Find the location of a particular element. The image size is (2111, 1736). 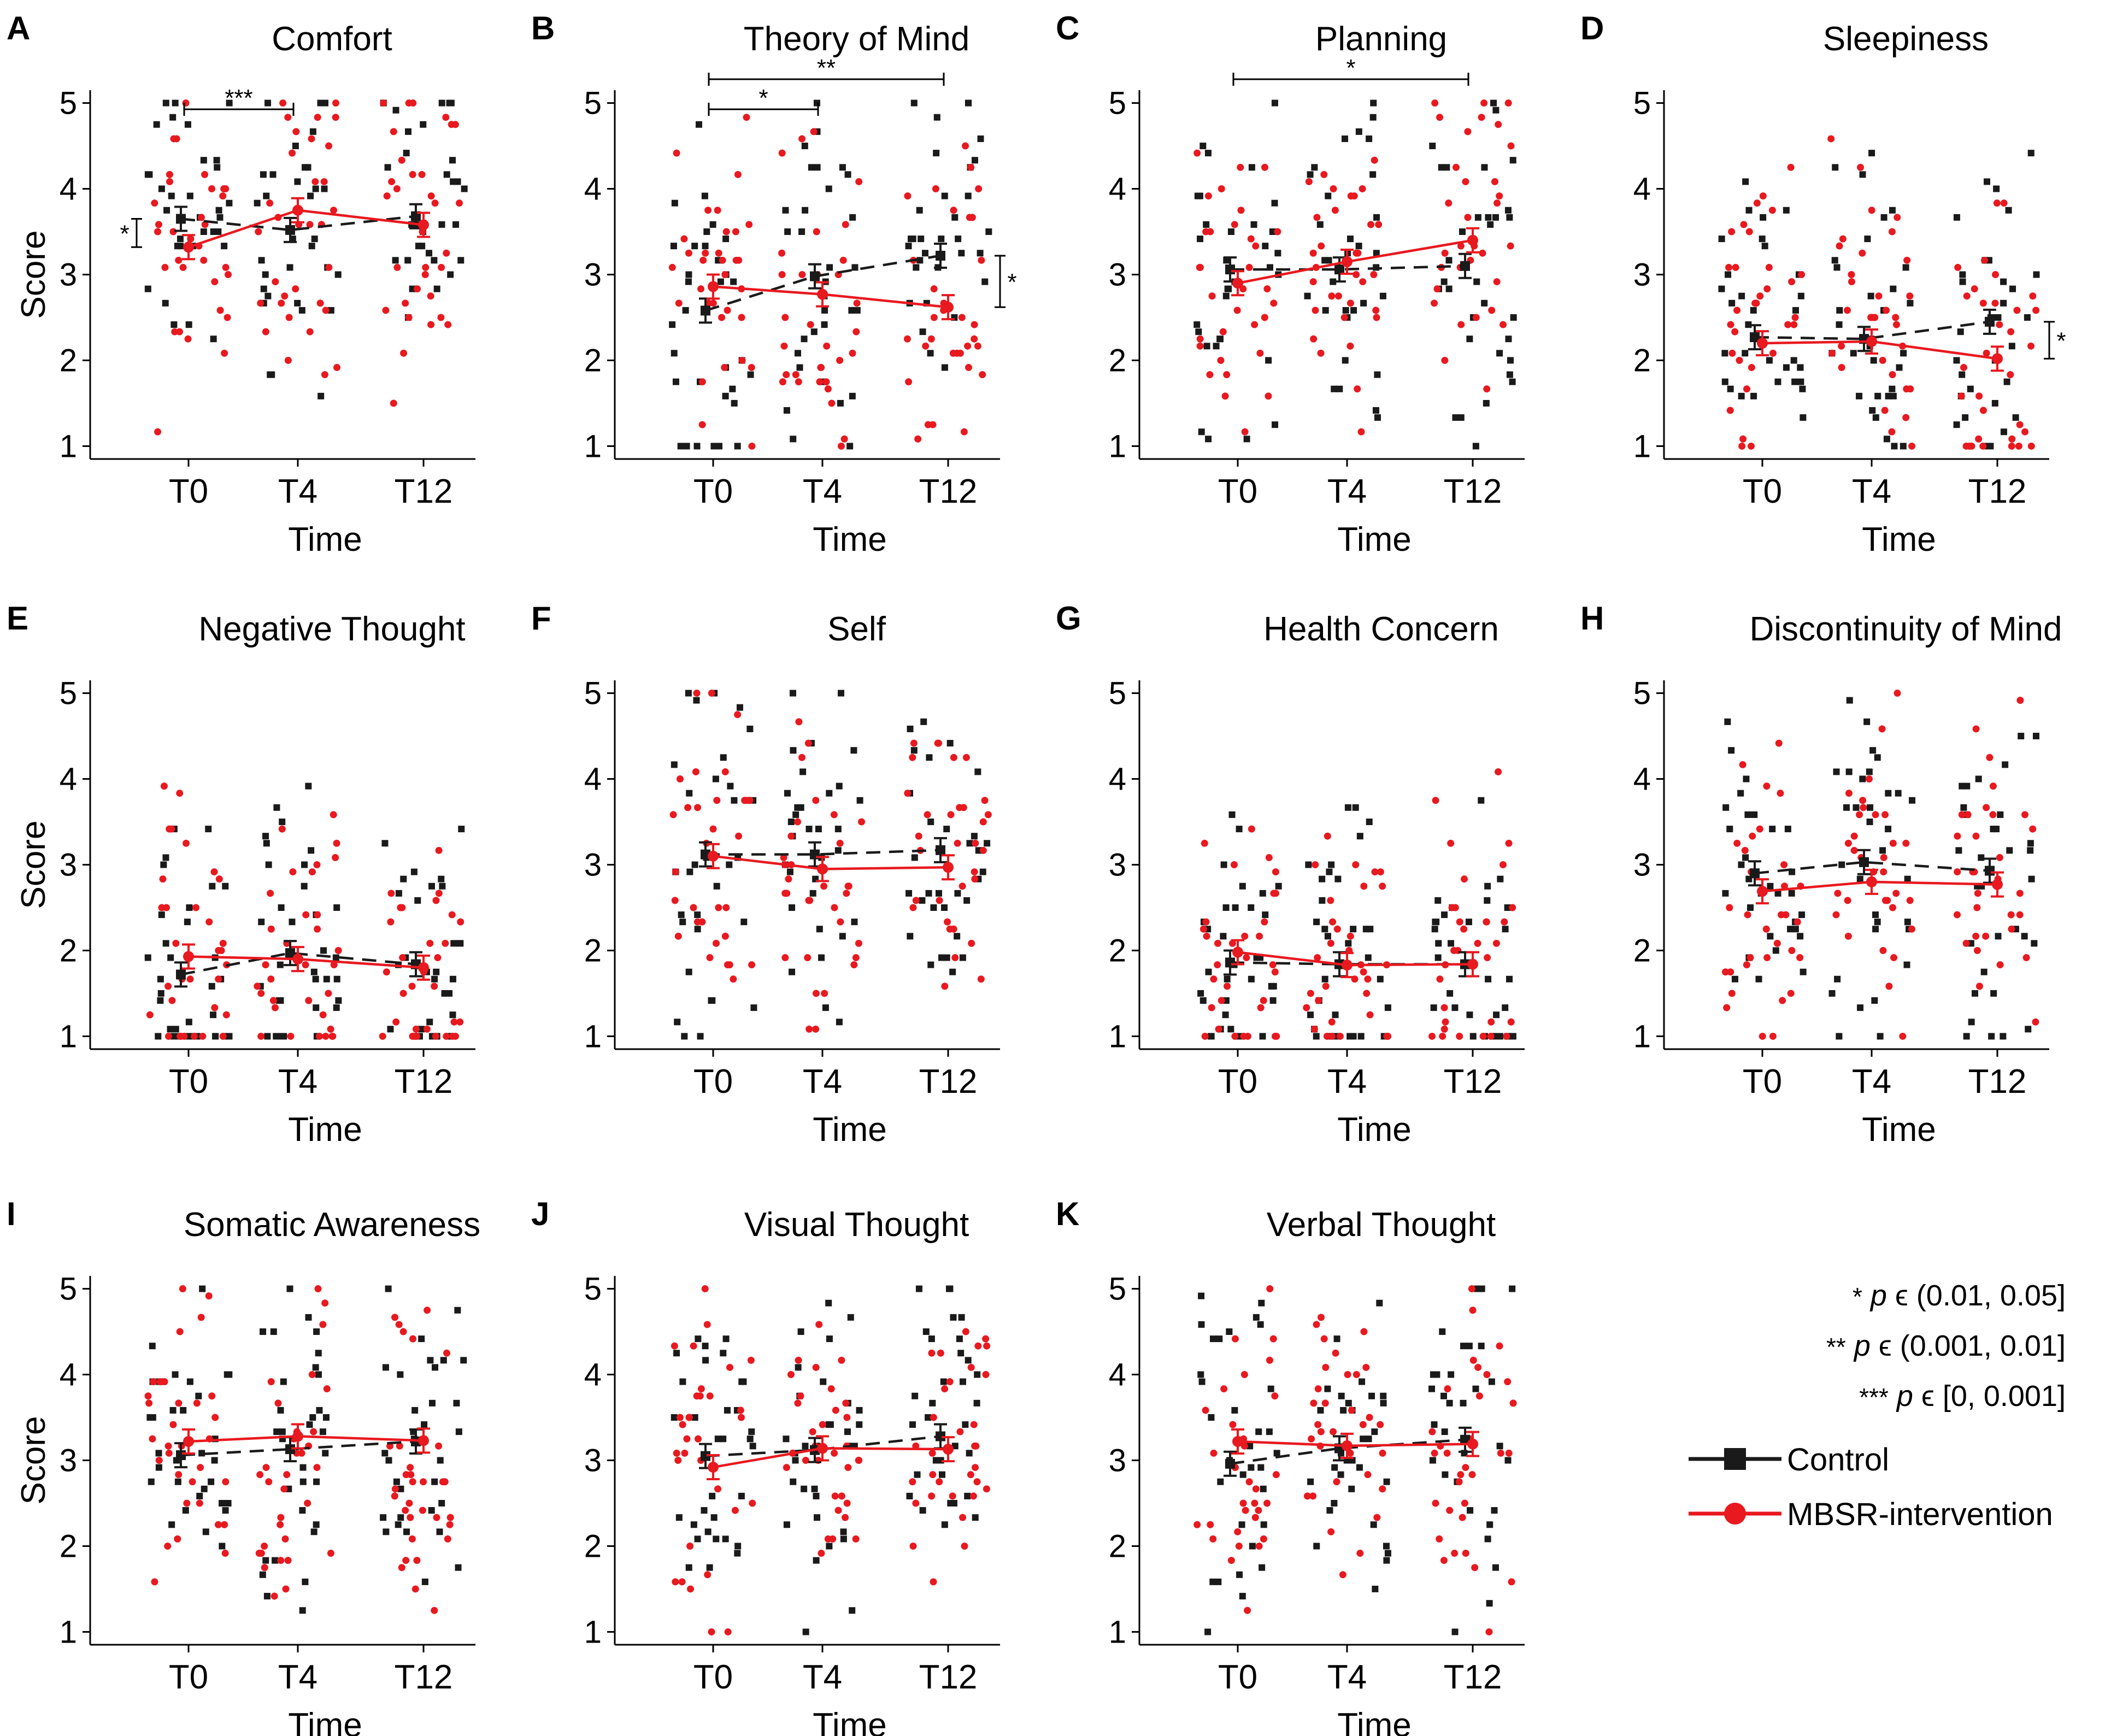

group-diff-star: * is located at coordinates (124, 233).